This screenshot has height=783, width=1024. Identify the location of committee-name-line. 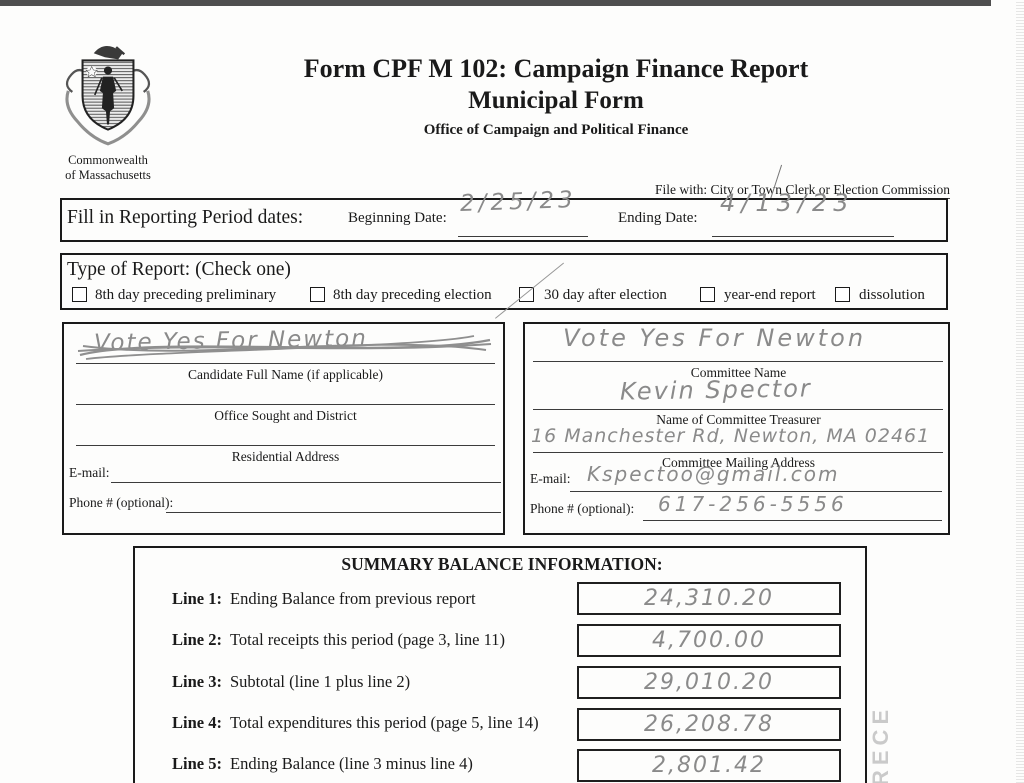
(738, 361).